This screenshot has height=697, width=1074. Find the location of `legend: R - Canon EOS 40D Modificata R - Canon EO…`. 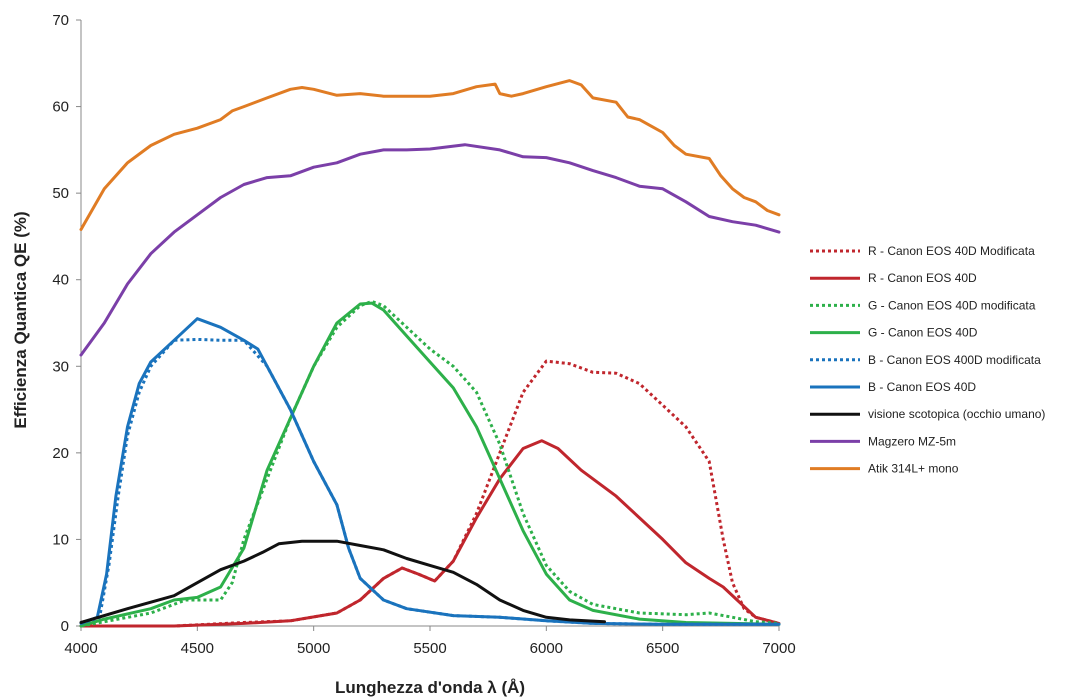

legend: R - Canon EOS 40D Modificata R - Canon EO… is located at coordinates (927, 360).